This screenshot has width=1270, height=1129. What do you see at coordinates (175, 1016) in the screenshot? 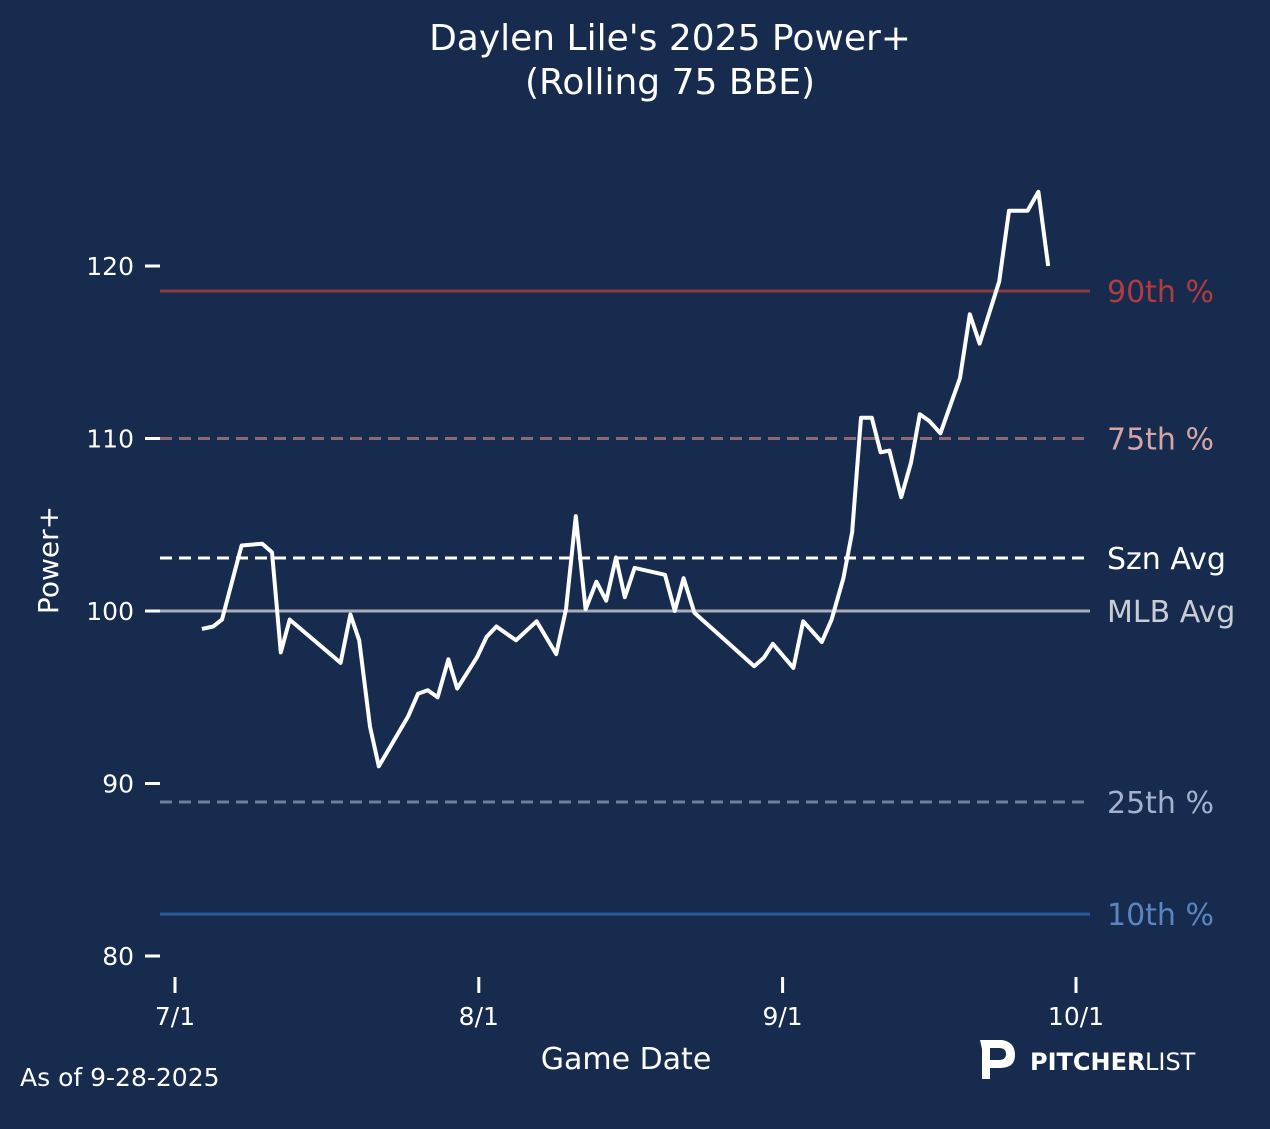
I see `x-tick-label: 7/1` at bounding box center [175, 1016].